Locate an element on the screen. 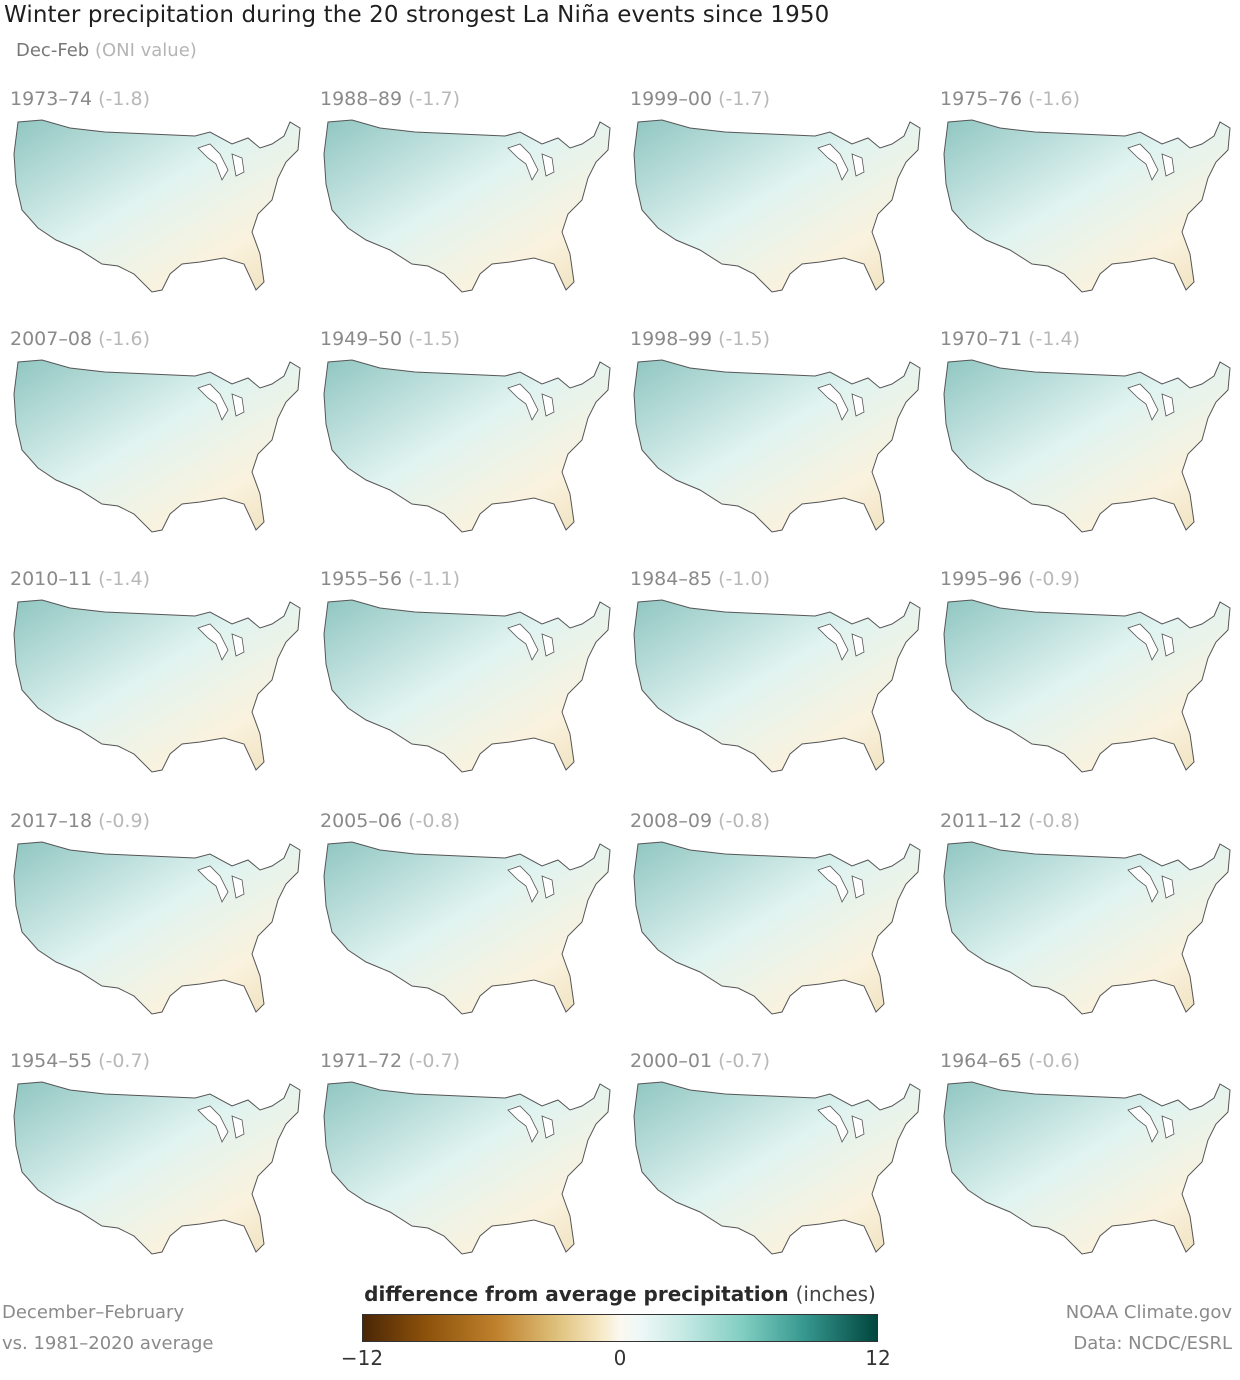 The height and width of the screenshot is (1380, 1240). map-panel: 1995–96 (-0.9) is located at coordinates (1090, 679).